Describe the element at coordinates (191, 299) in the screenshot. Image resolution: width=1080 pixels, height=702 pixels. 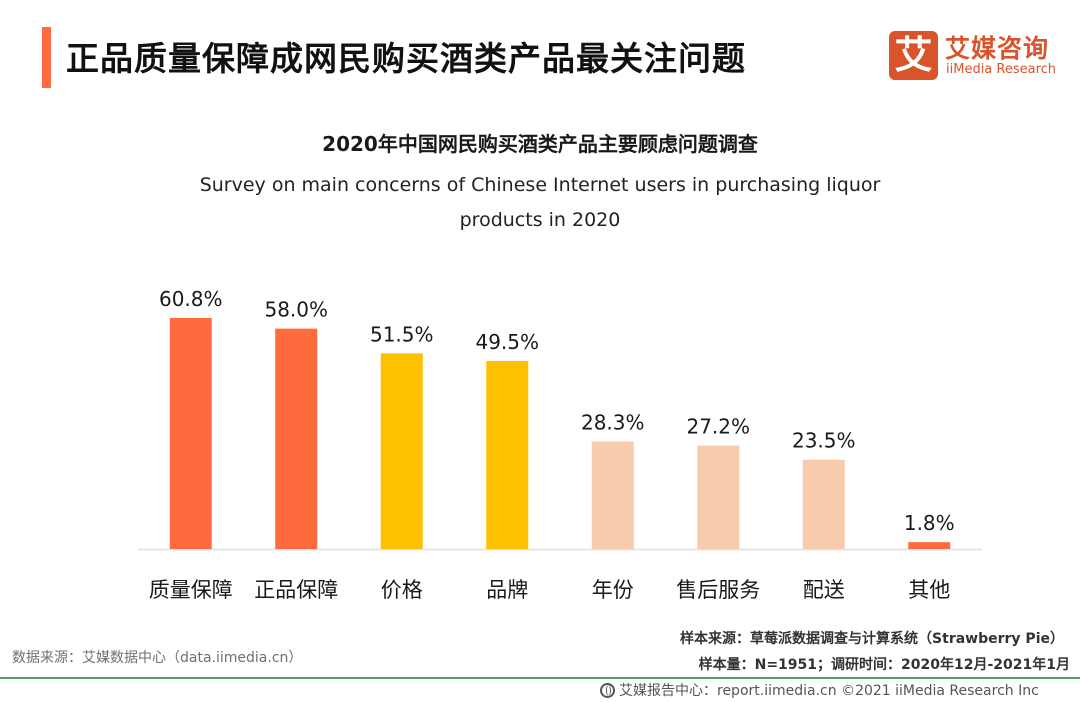
I see `data-label-0: 60.8%` at that location.